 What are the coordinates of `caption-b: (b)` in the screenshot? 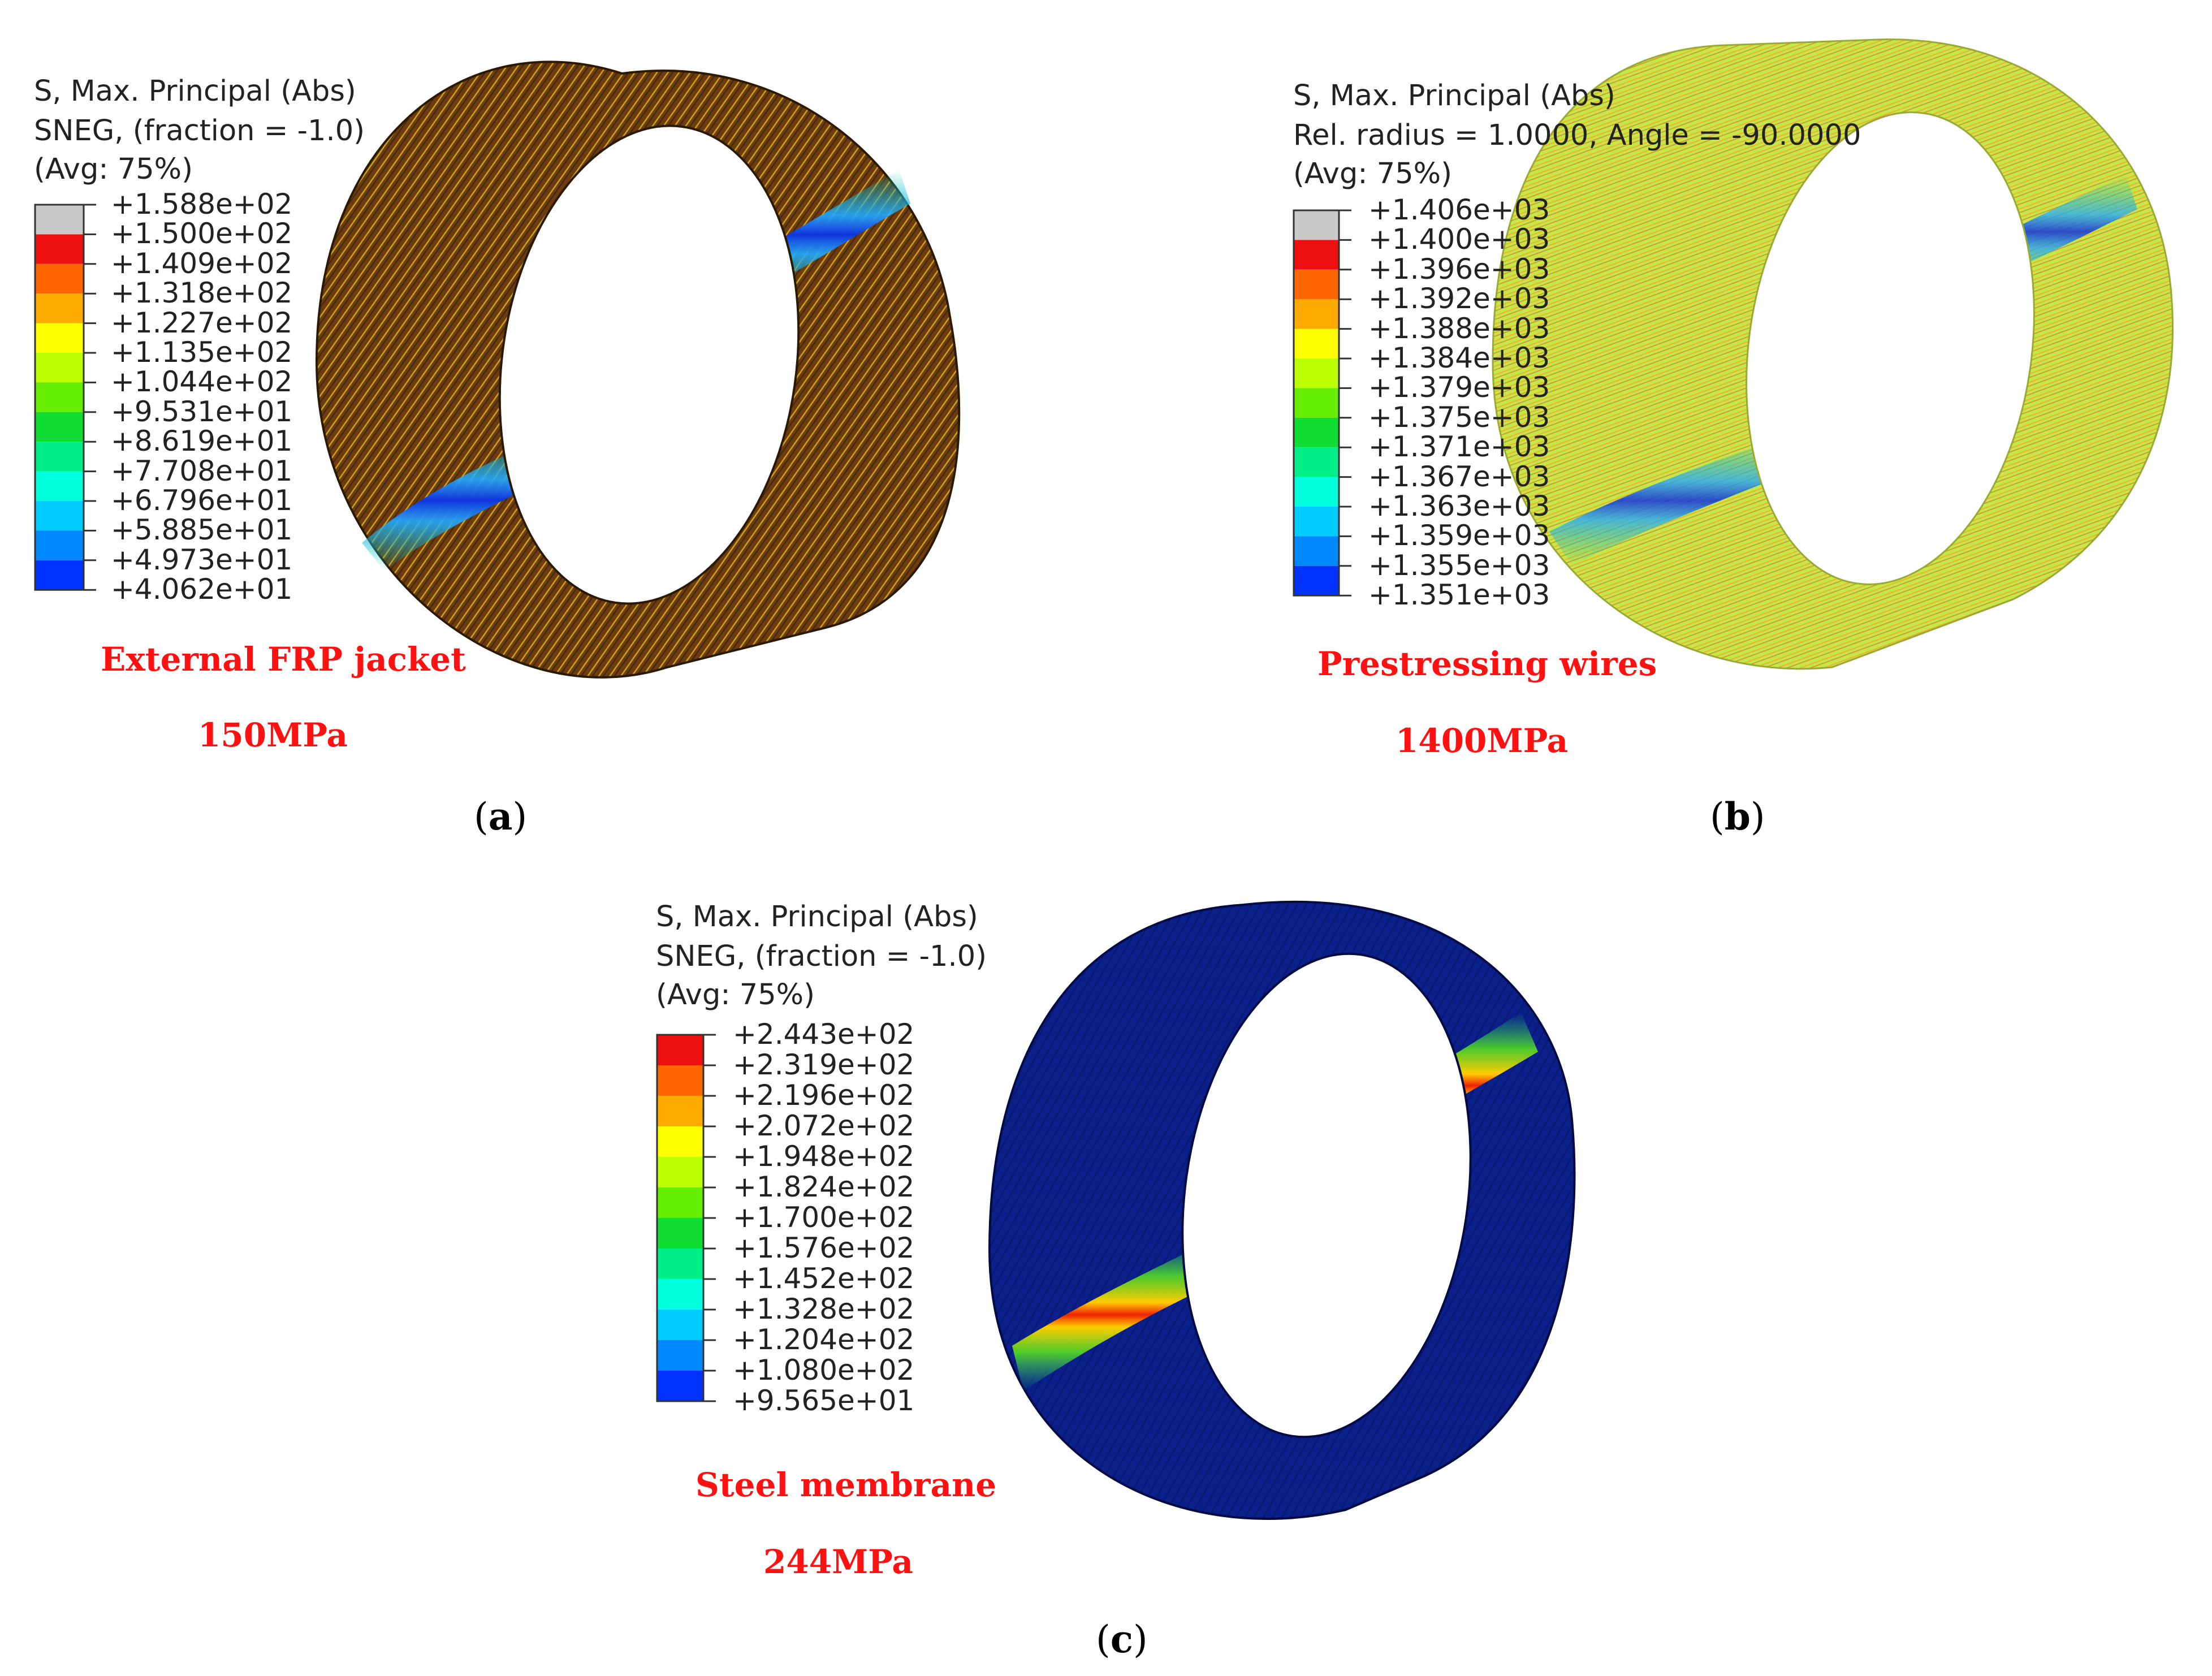 It's located at (1737, 816).